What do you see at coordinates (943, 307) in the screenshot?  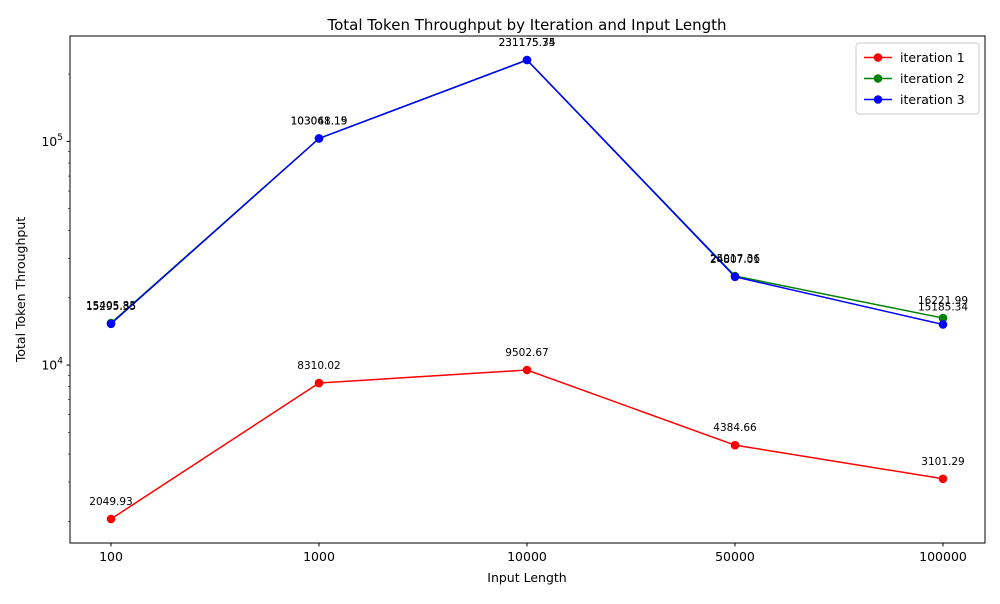 I see `data-label: 15185.34` at bounding box center [943, 307].